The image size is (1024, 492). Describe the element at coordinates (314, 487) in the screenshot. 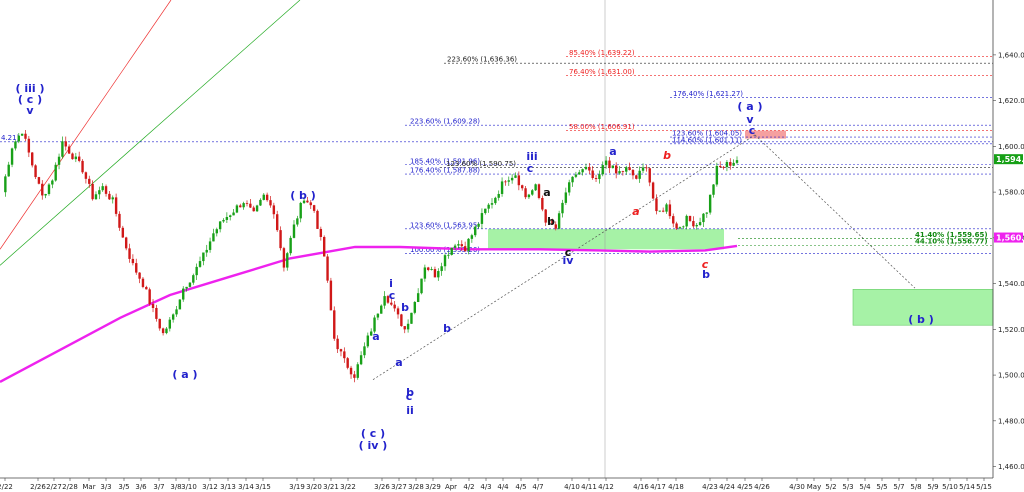

I see `x-tick-label: 3/20` at that location.